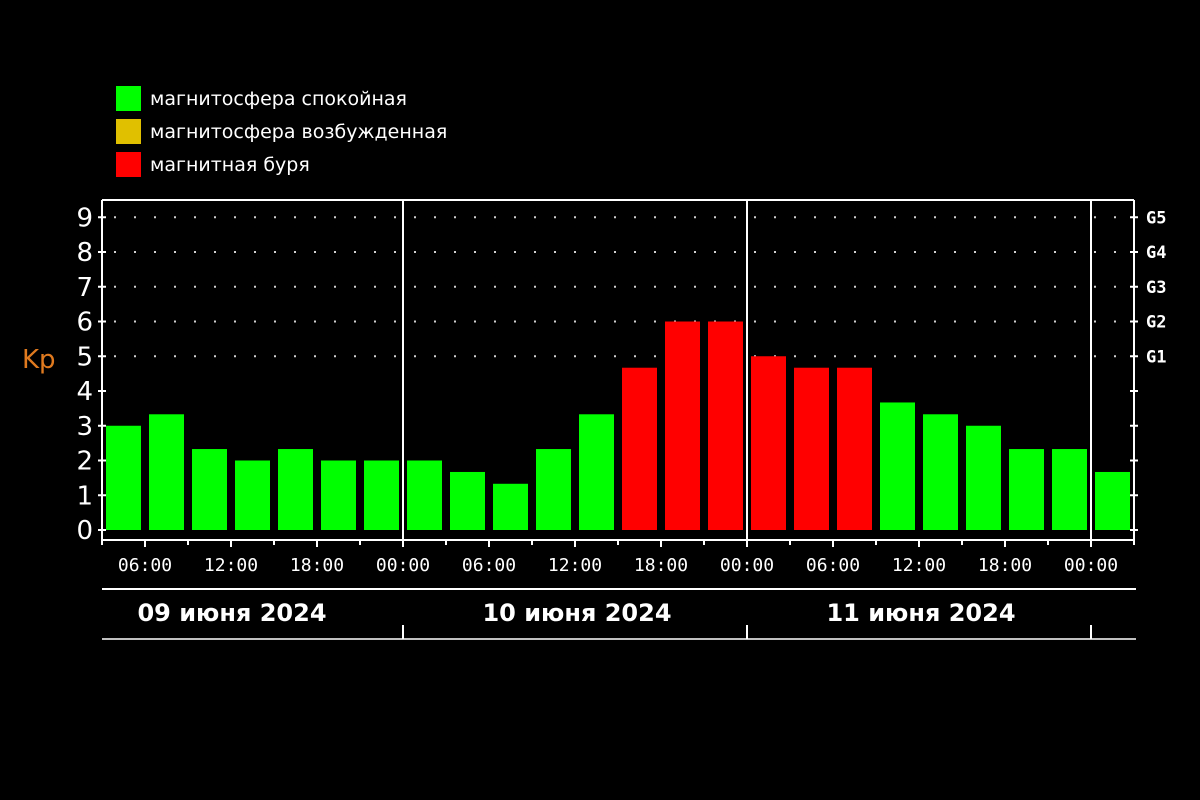  What do you see at coordinates (299, 131) in the screenshot?
I see `legend-label: магнитосфера возбужденная` at bounding box center [299, 131].